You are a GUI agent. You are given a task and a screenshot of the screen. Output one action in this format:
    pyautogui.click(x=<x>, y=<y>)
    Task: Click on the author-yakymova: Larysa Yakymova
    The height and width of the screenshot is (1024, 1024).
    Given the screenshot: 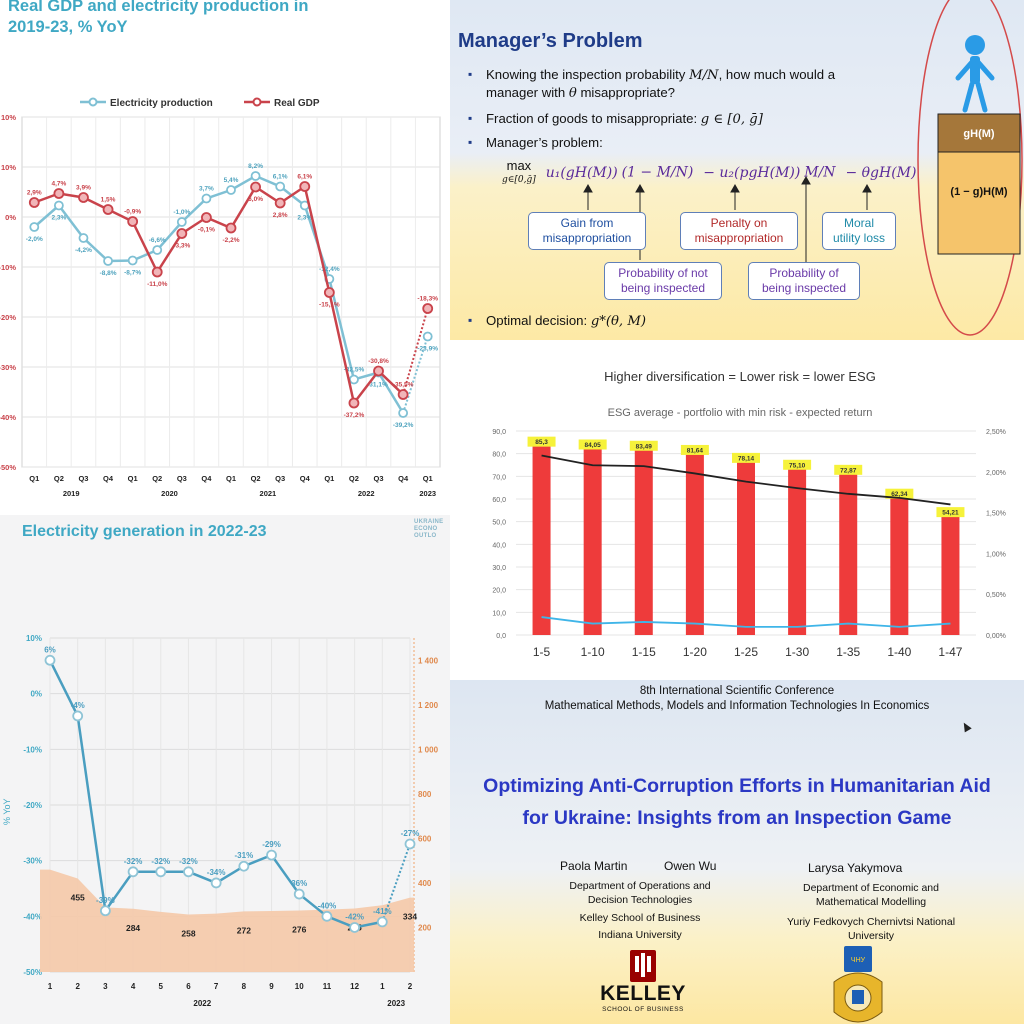 What is the action you would take?
    pyautogui.click(x=855, y=868)
    